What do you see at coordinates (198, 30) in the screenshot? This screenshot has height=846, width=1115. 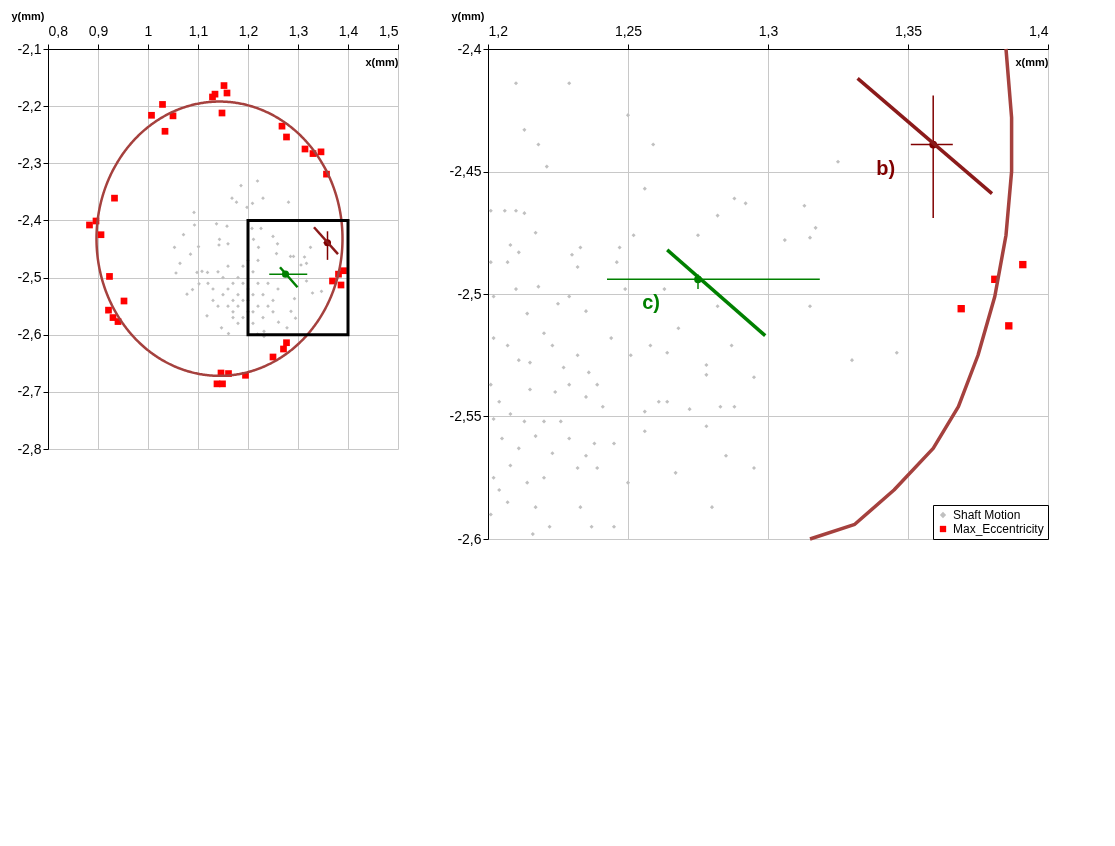 I see `x-tick-label: 1,1` at bounding box center [198, 30].